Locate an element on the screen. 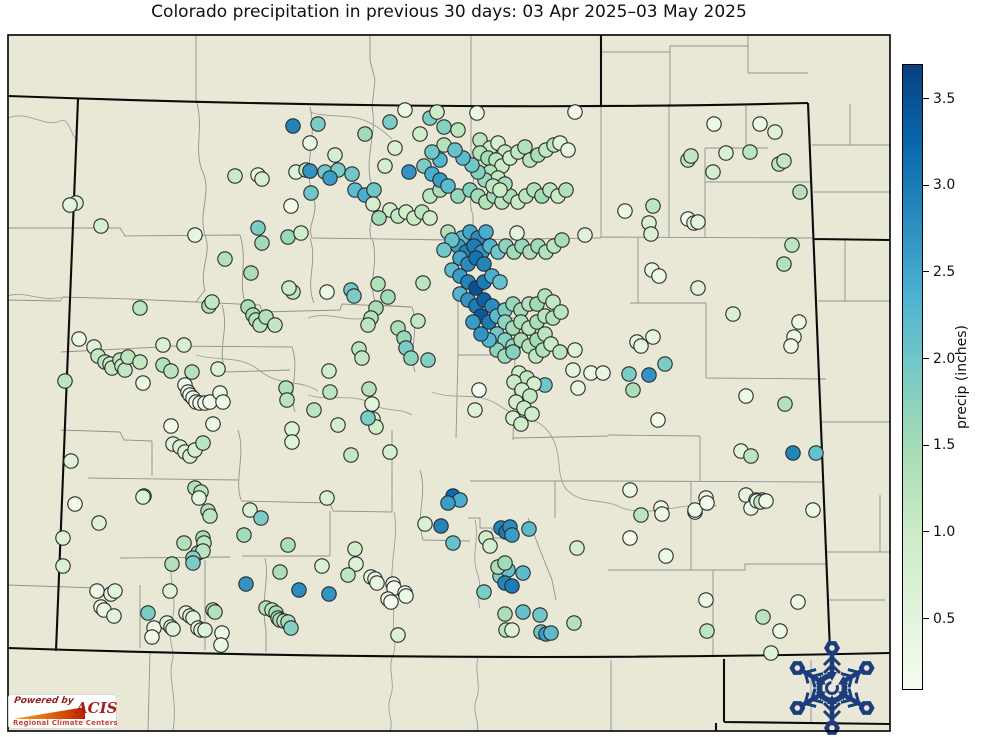 The image size is (986, 737). colorbar-tick-label: 2.5 is located at coordinates (944, 272).